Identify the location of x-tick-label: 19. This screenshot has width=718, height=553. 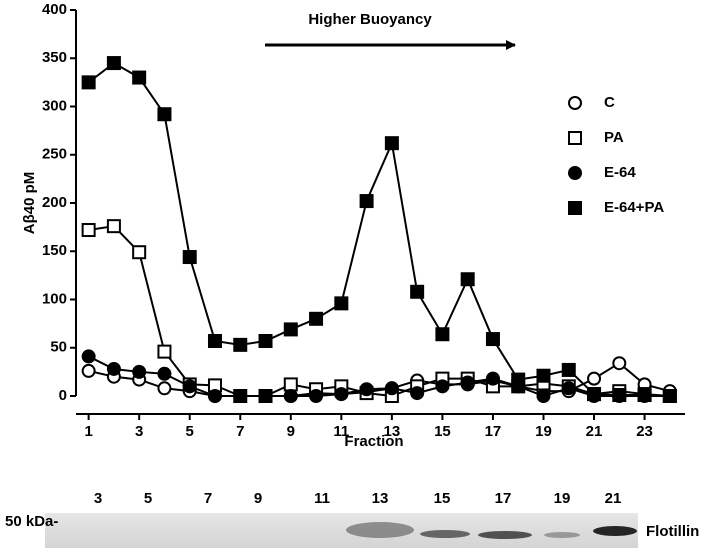
(543, 431).